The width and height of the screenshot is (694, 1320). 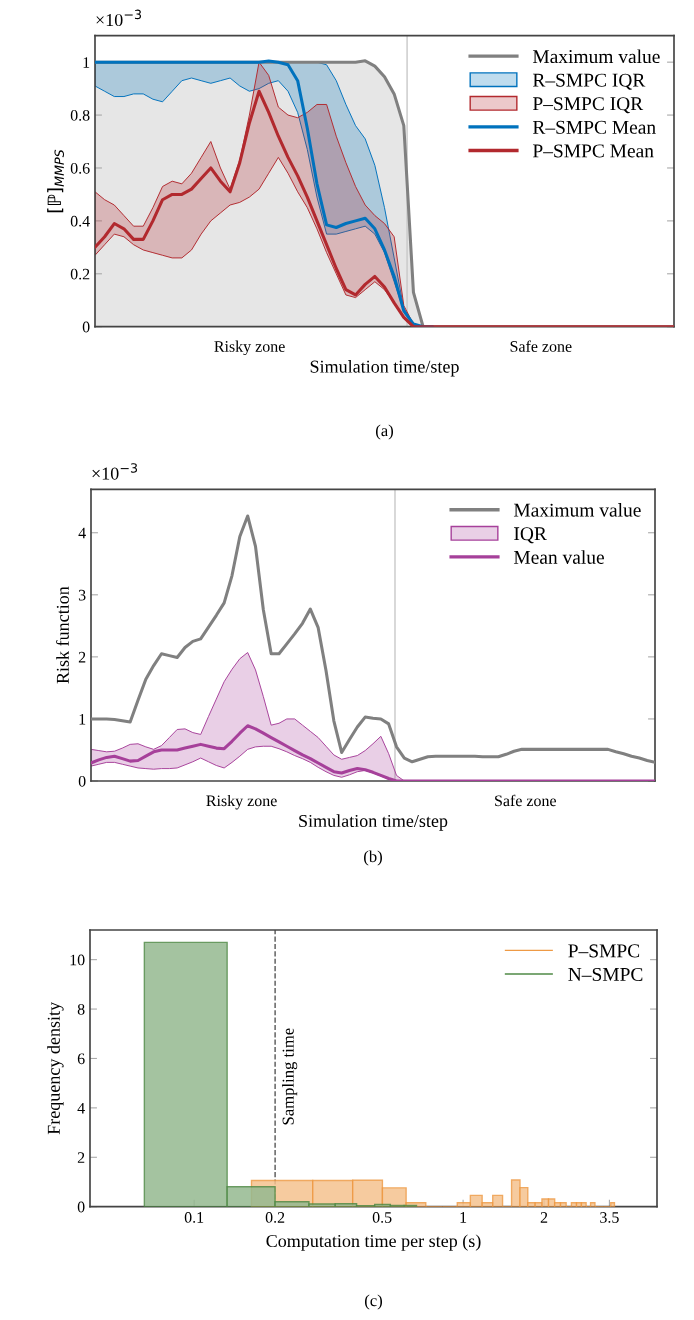 What do you see at coordinates (594, 127) in the screenshot?
I see `legend-label: R–SMPC Mean` at bounding box center [594, 127].